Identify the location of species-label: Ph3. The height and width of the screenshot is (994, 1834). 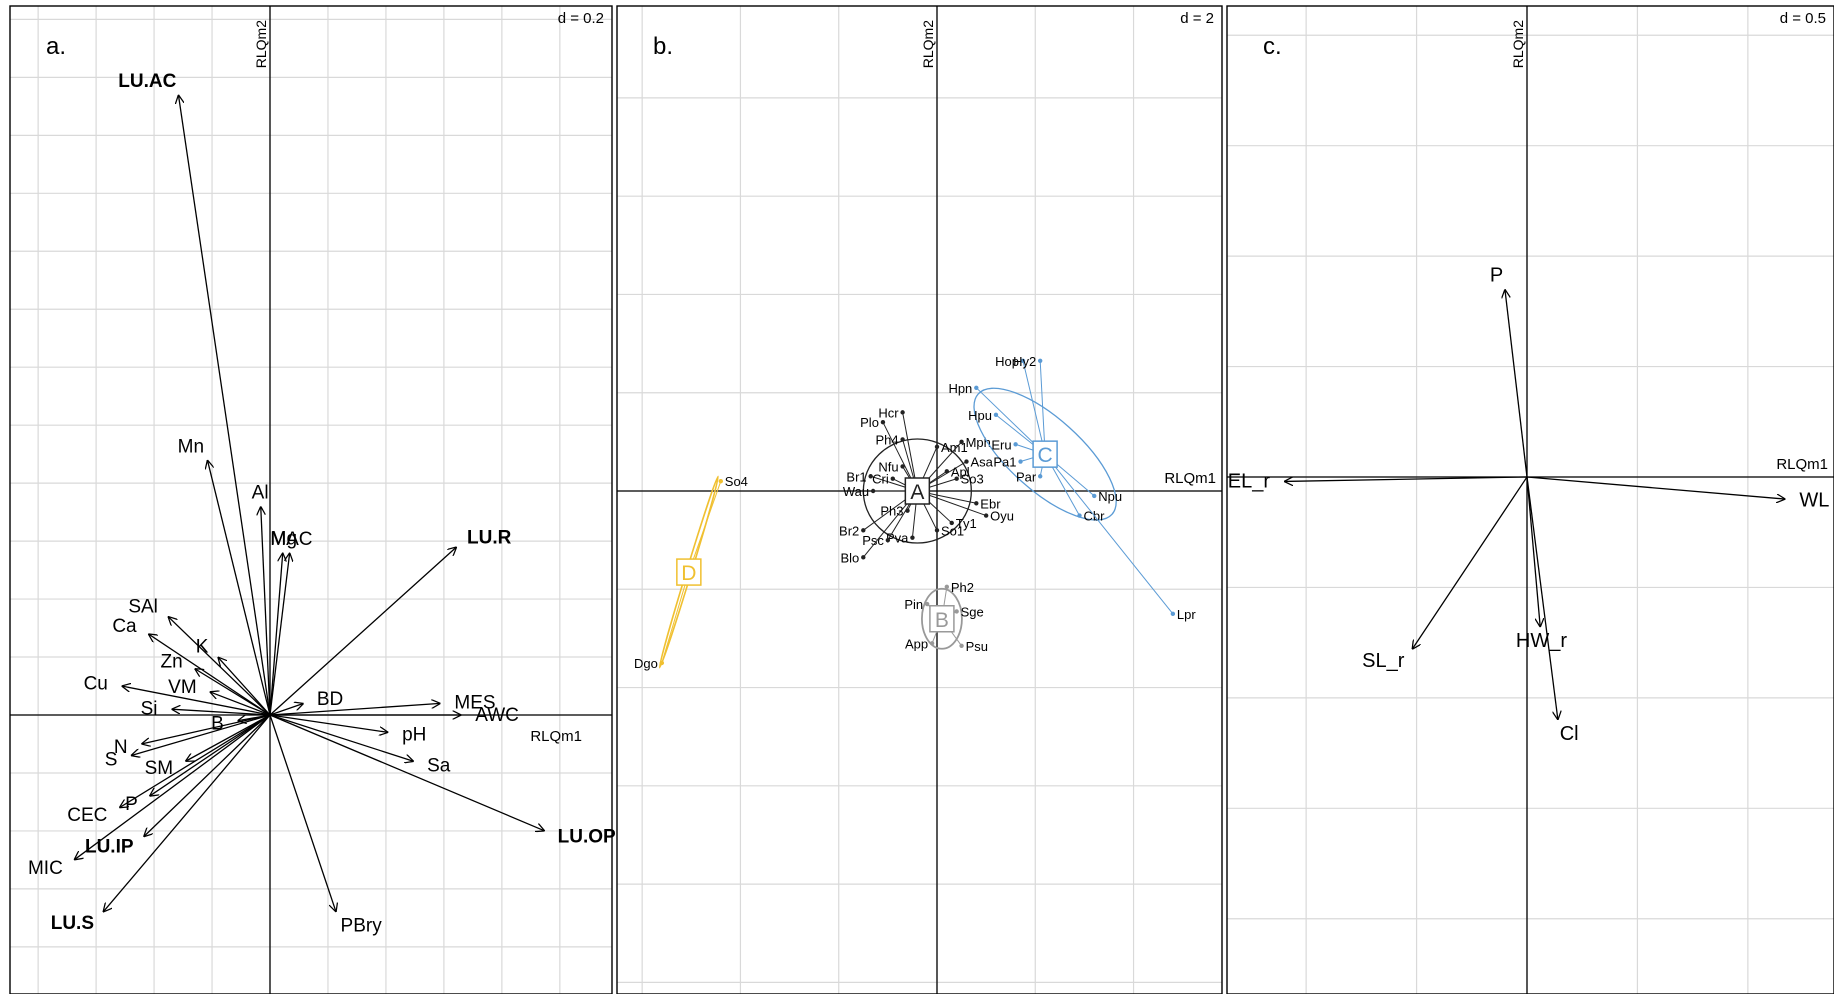
(891, 511).